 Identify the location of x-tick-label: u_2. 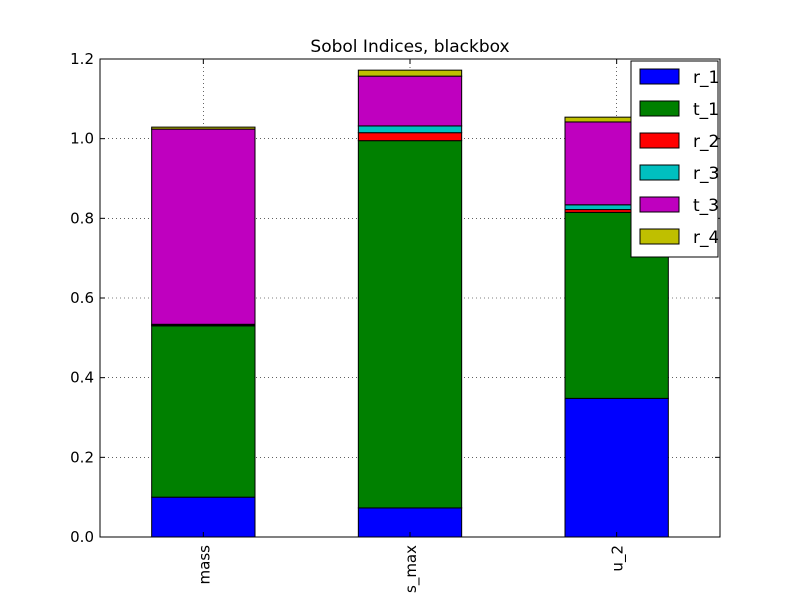
(618, 558).